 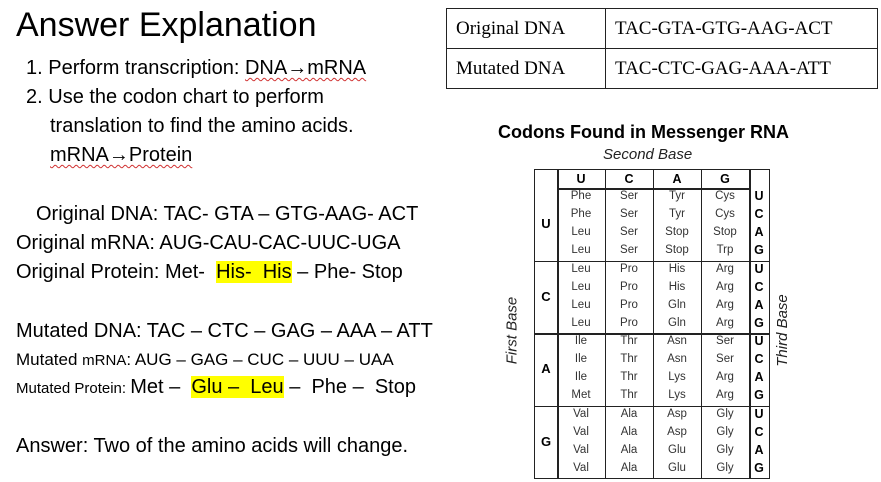 I want to click on mutated-mrna-rest: : AUG – GAG – CUC – UUU – UAA, so click(x=260, y=359).